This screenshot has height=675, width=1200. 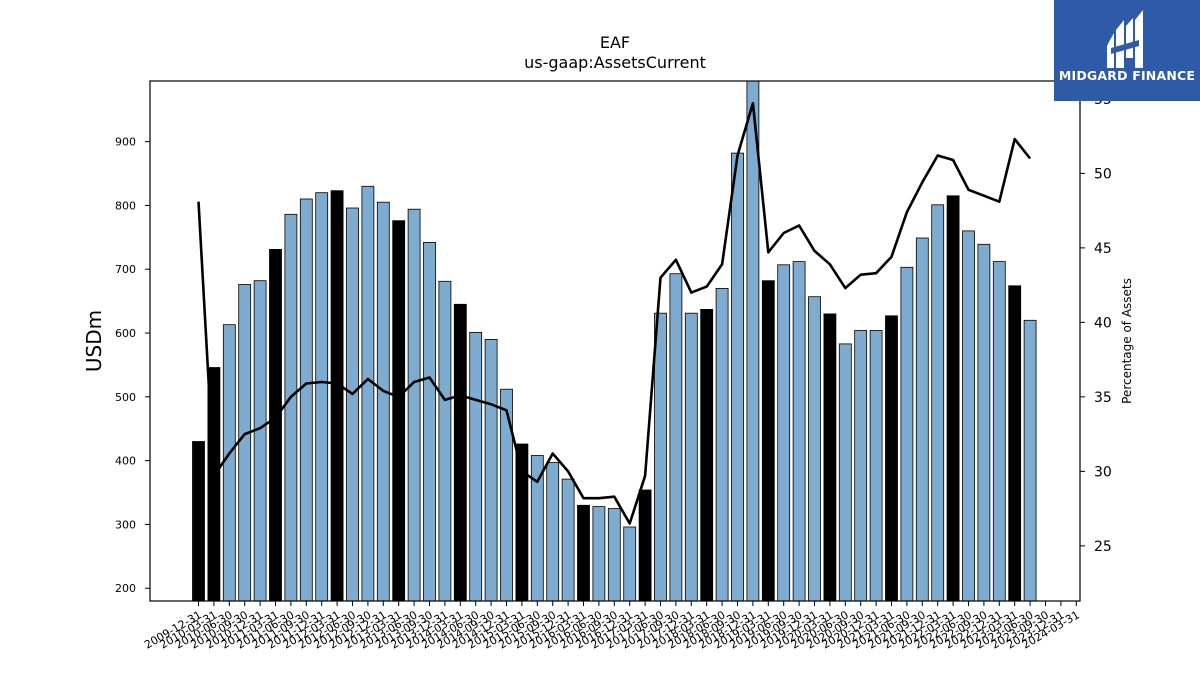 What do you see at coordinates (1125, 39) in the screenshot?
I see `midgard-logo-icon` at bounding box center [1125, 39].